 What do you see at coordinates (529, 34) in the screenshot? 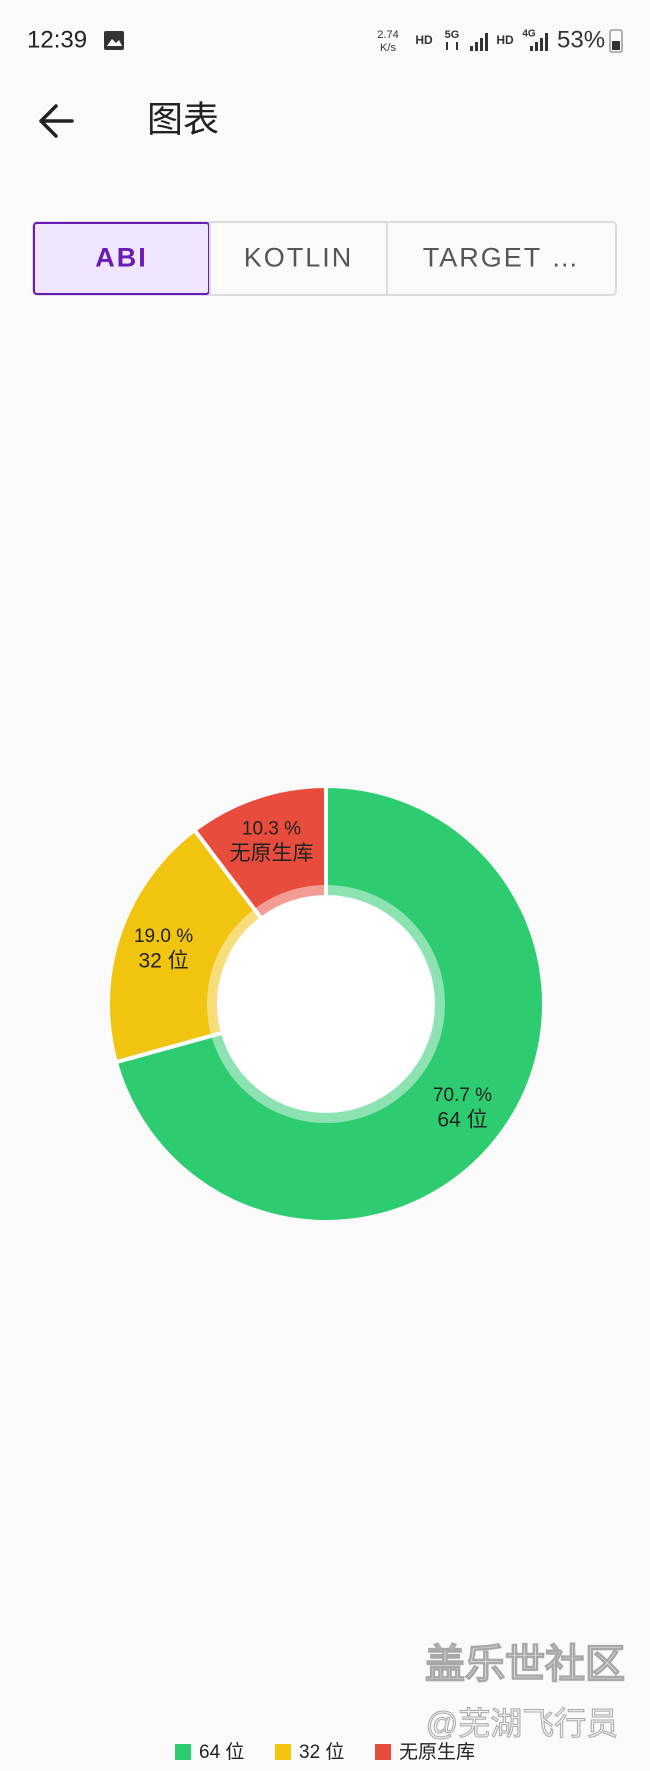
I see `net2-label: 4G` at bounding box center [529, 34].